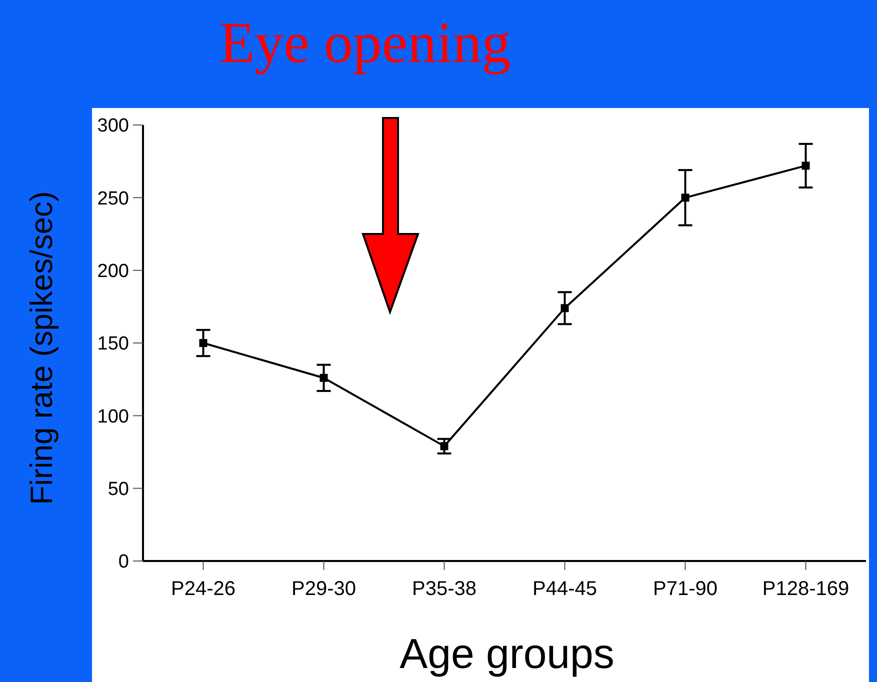 The height and width of the screenshot is (682, 877). I want to click on y-tick-label: 150, so click(113, 344).